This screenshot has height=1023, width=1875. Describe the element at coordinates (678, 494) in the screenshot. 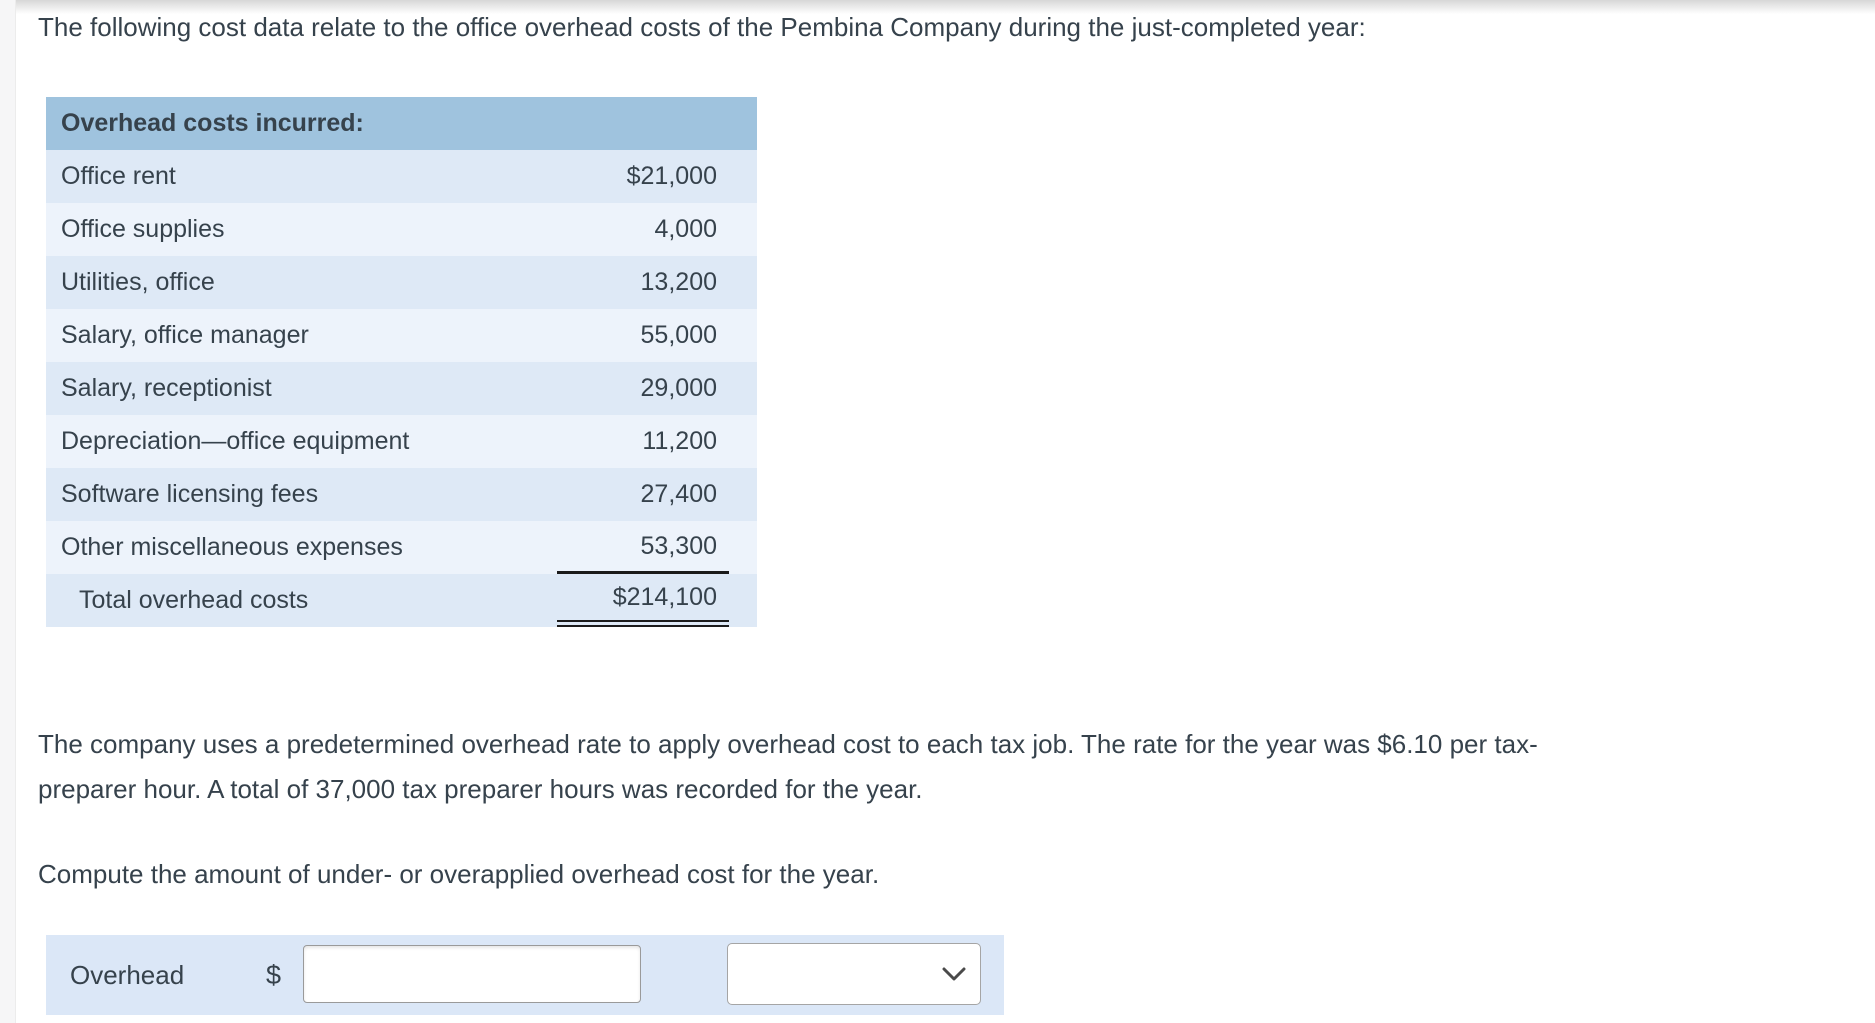

I see `row-amount: 27,400` at that location.